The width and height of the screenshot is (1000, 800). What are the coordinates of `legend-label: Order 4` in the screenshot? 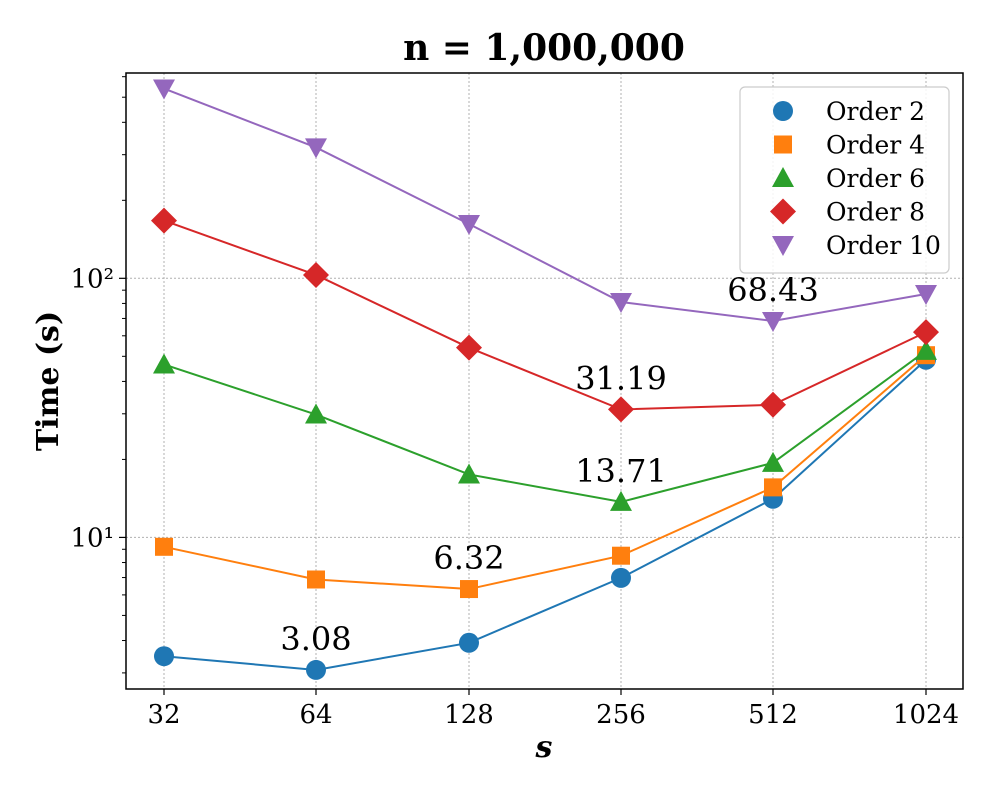 It's located at (875, 145).